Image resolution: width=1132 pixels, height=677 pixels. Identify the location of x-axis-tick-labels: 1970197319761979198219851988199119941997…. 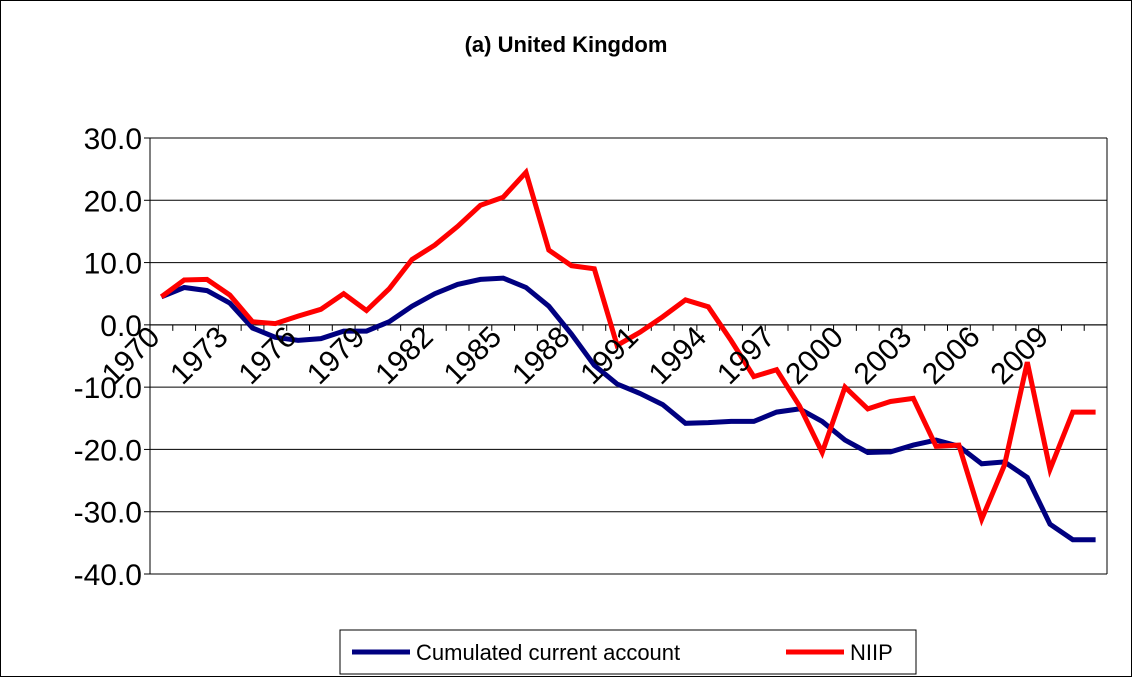
(575, 355).